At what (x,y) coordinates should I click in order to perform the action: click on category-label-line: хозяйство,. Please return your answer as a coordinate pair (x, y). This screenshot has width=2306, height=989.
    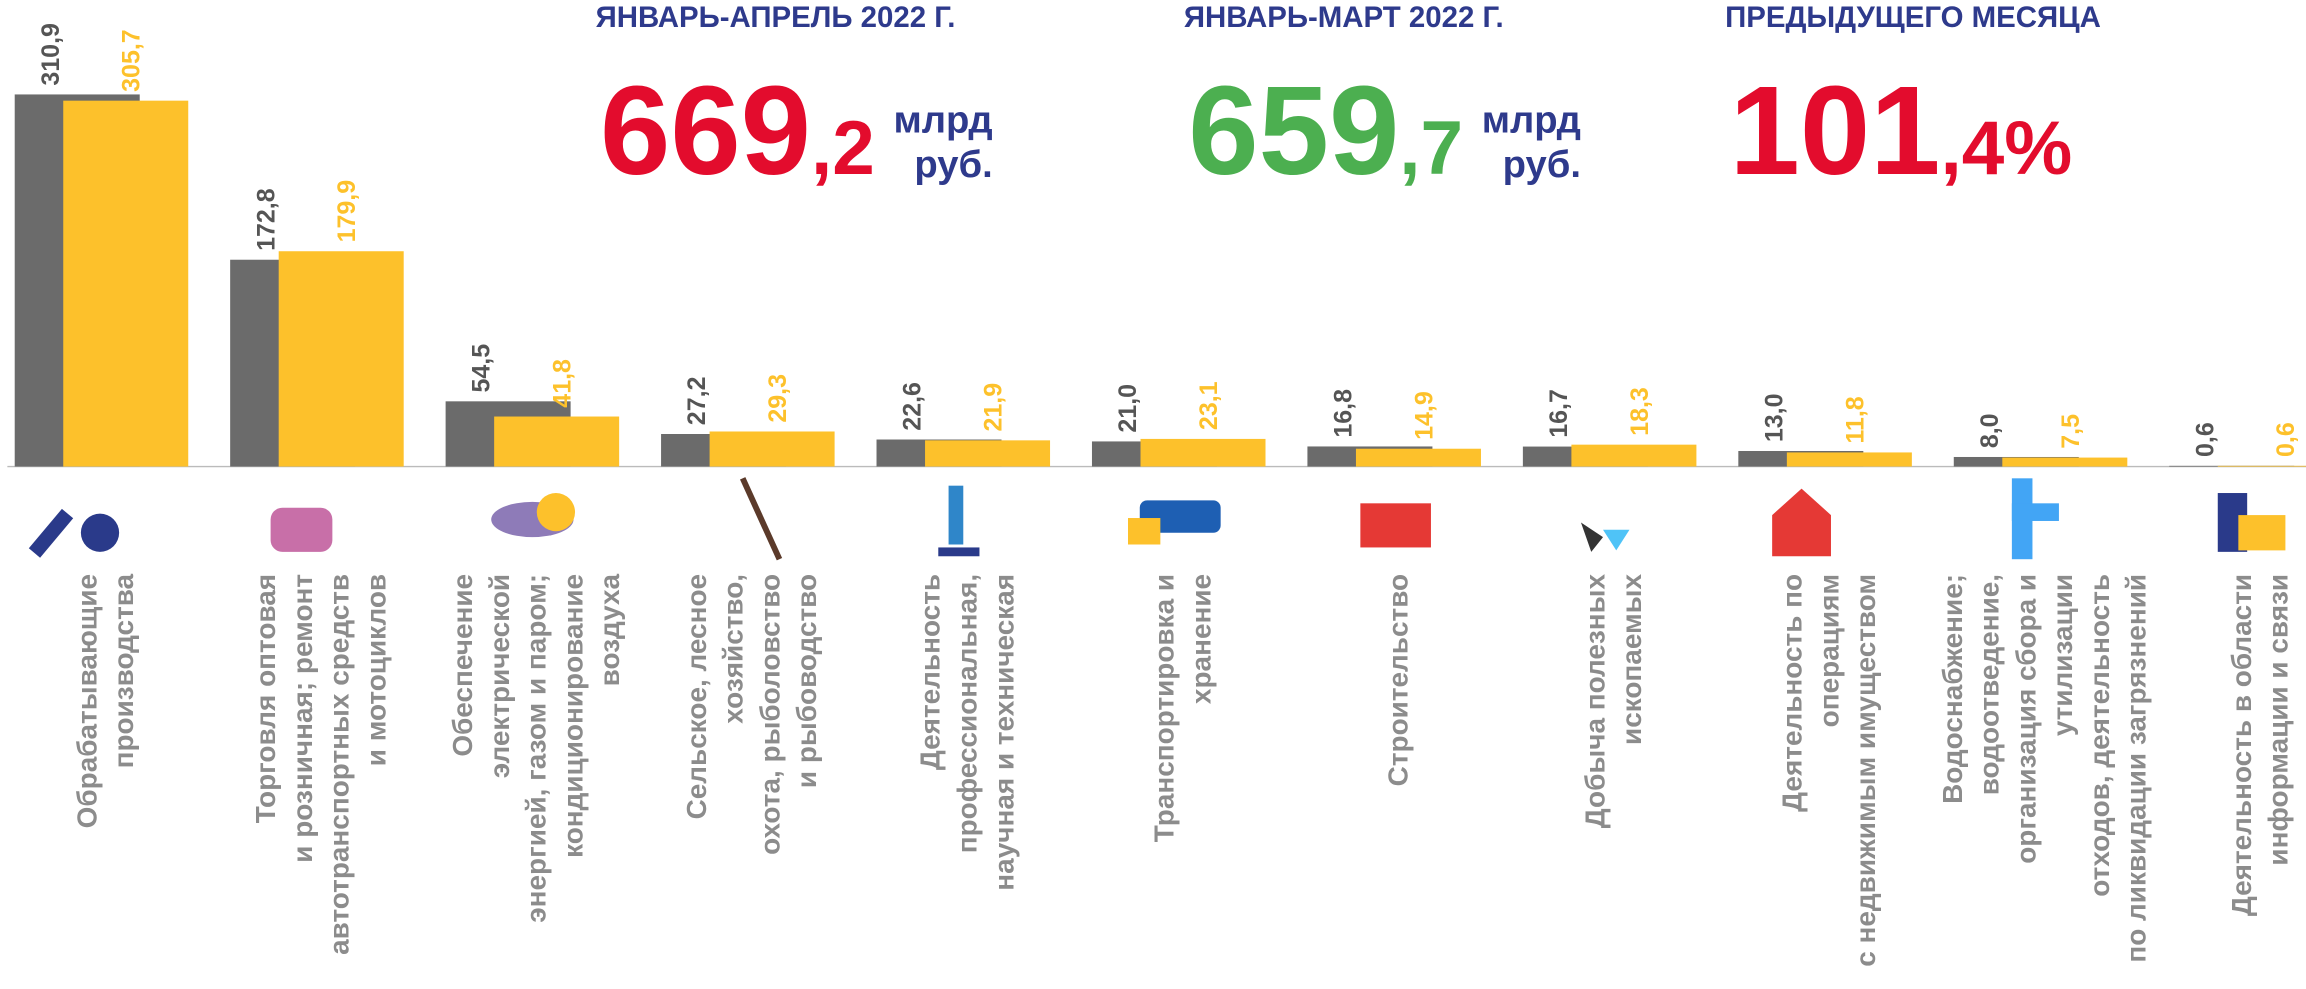
    Looking at the image, I should click on (733, 649).